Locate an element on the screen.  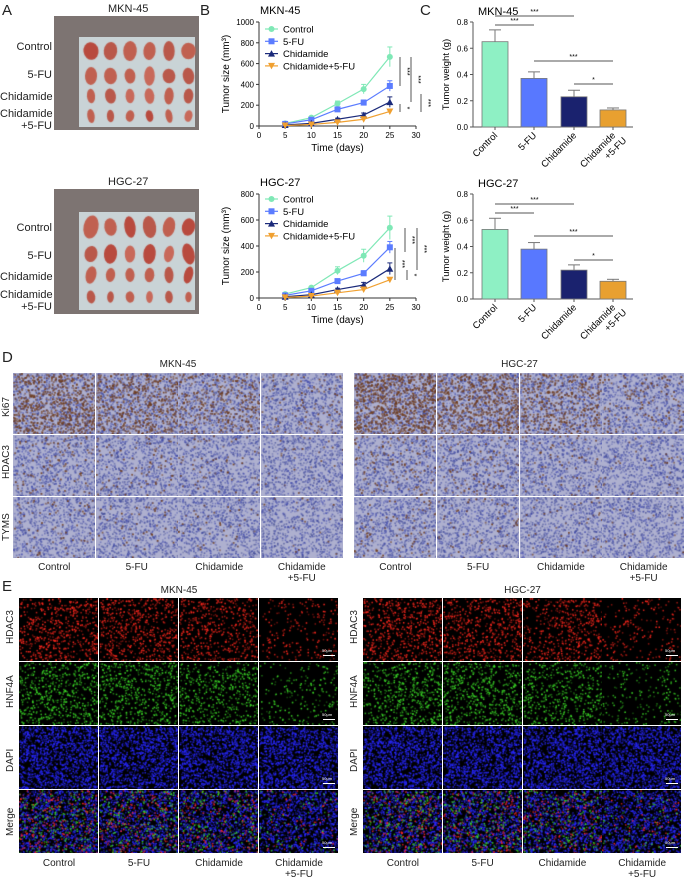
x-axis-label: Time (days) is located at coordinates (337, 320).